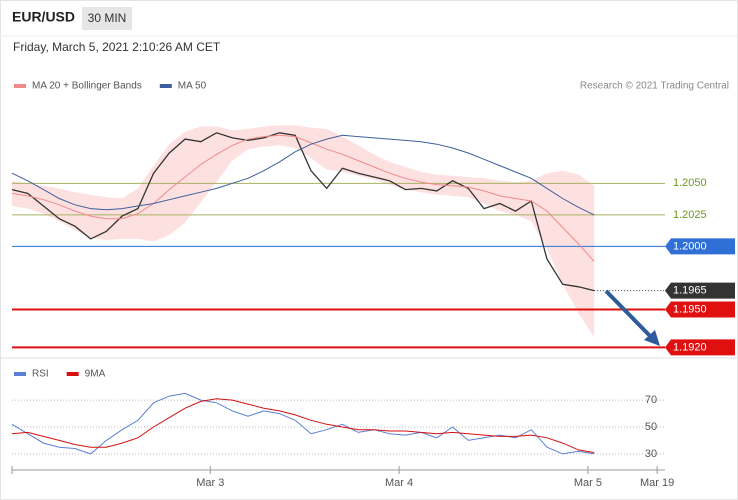 Image resolution: width=738 pixels, height=500 pixels. What do you see at coordinates (40, 374) in the screenshot?
I see `legend-label: RSI` at bounding box center [40, 374].